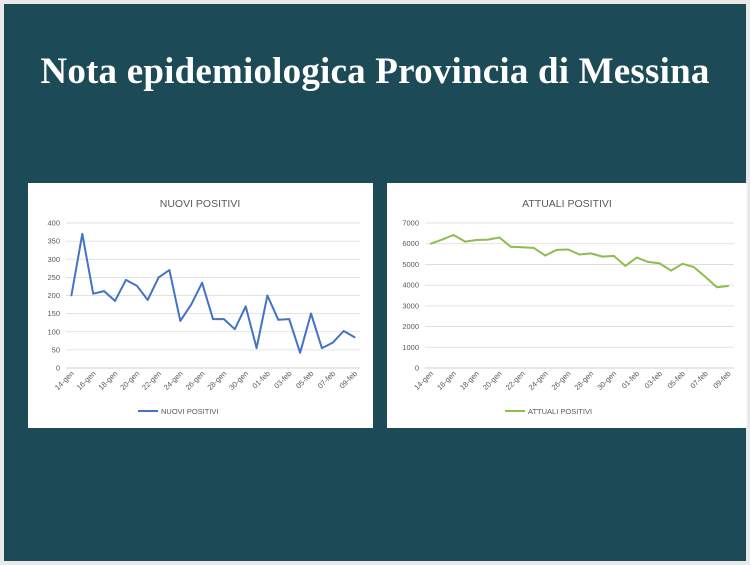 Image resolution: width=750 pixels, height=565 pixels. Describe the element at coordinates (53, 259) in the screenshot. I see `y-tick-label: 300` at that location.